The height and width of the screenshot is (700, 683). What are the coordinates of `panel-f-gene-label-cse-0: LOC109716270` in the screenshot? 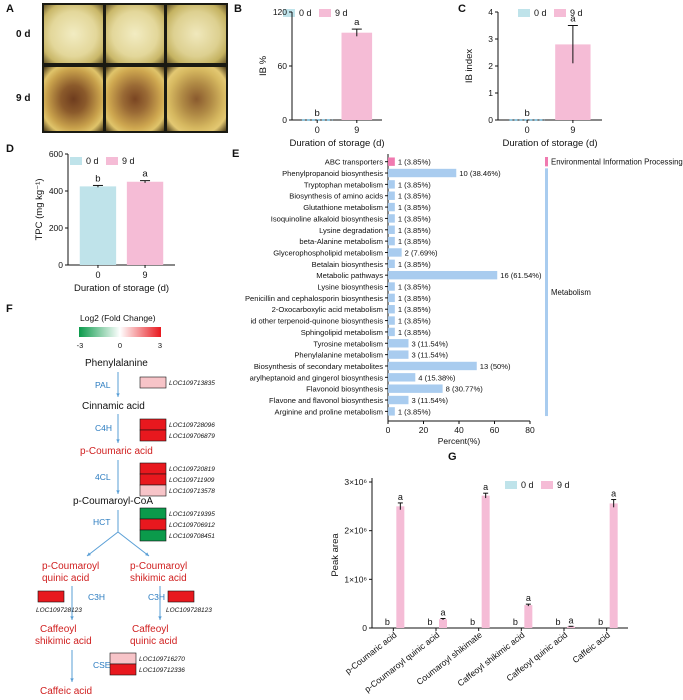 It's located at (162, 659).